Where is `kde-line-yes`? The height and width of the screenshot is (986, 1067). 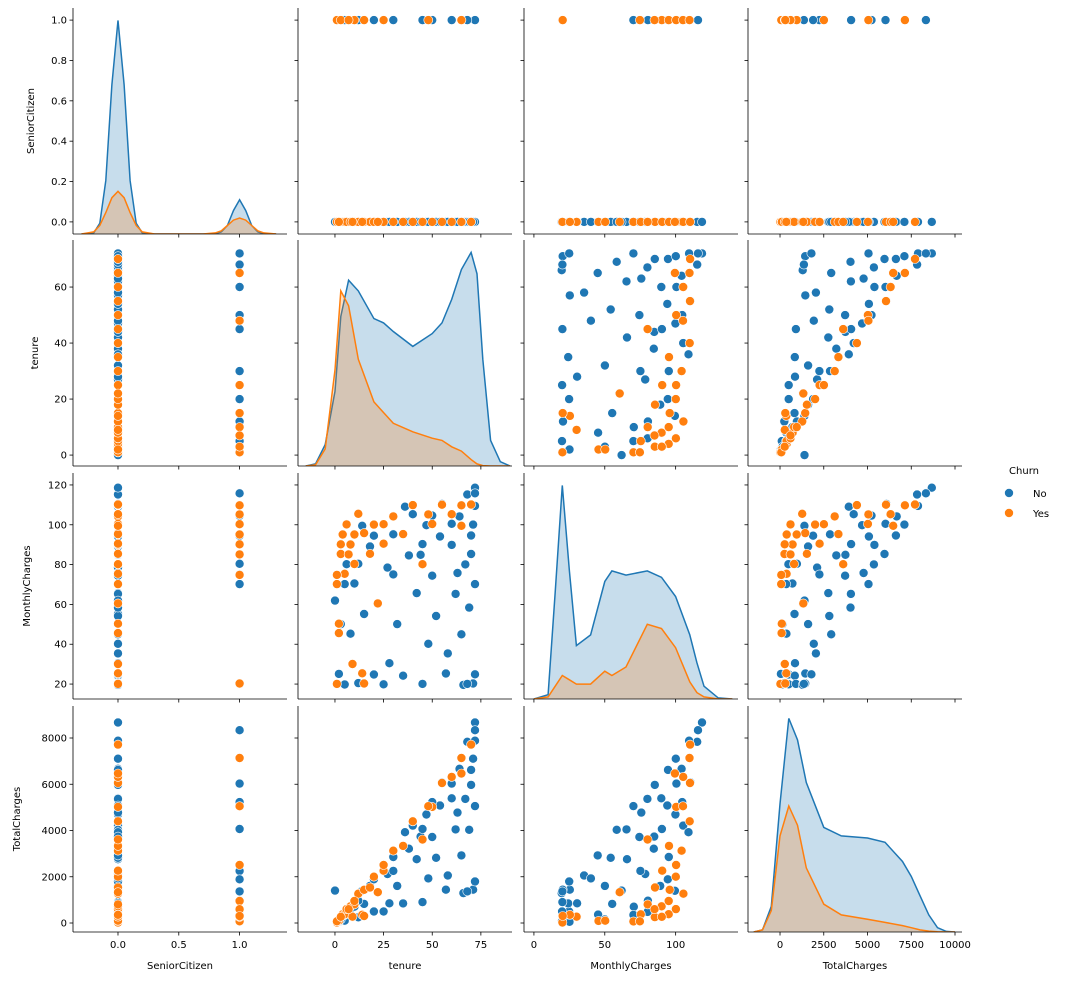
kde-line-yes is located at coordinates (408, 377).